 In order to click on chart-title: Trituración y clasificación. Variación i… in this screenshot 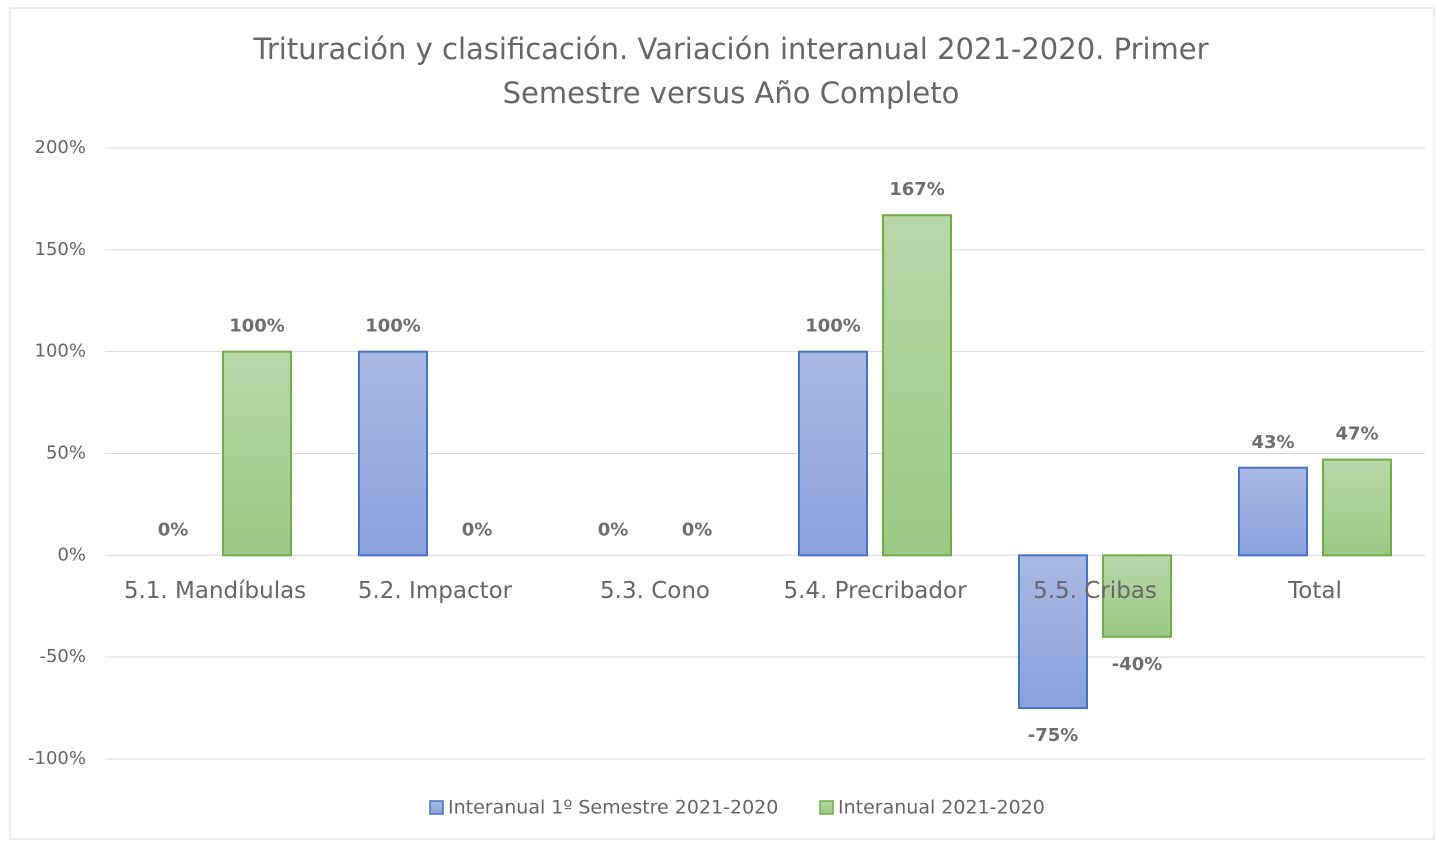, I will do `click(730, 49)`.